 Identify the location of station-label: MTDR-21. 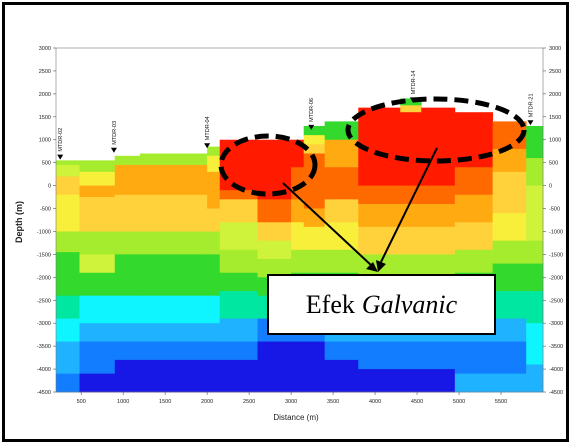
(531, 105).